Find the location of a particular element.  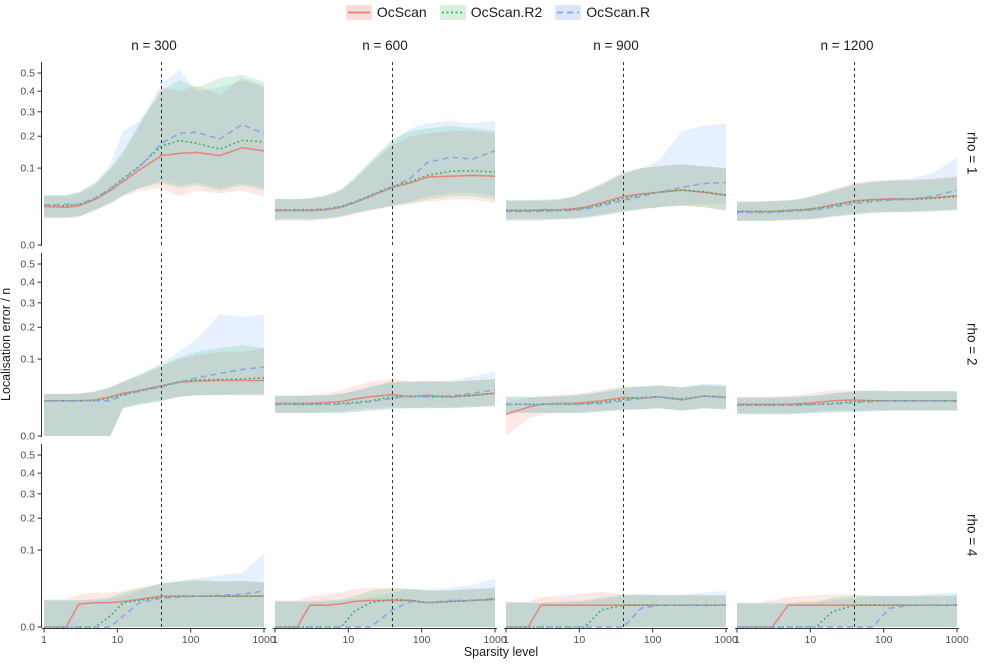

panel-rho=1-n=1200 is located at coordinates (847, 154).